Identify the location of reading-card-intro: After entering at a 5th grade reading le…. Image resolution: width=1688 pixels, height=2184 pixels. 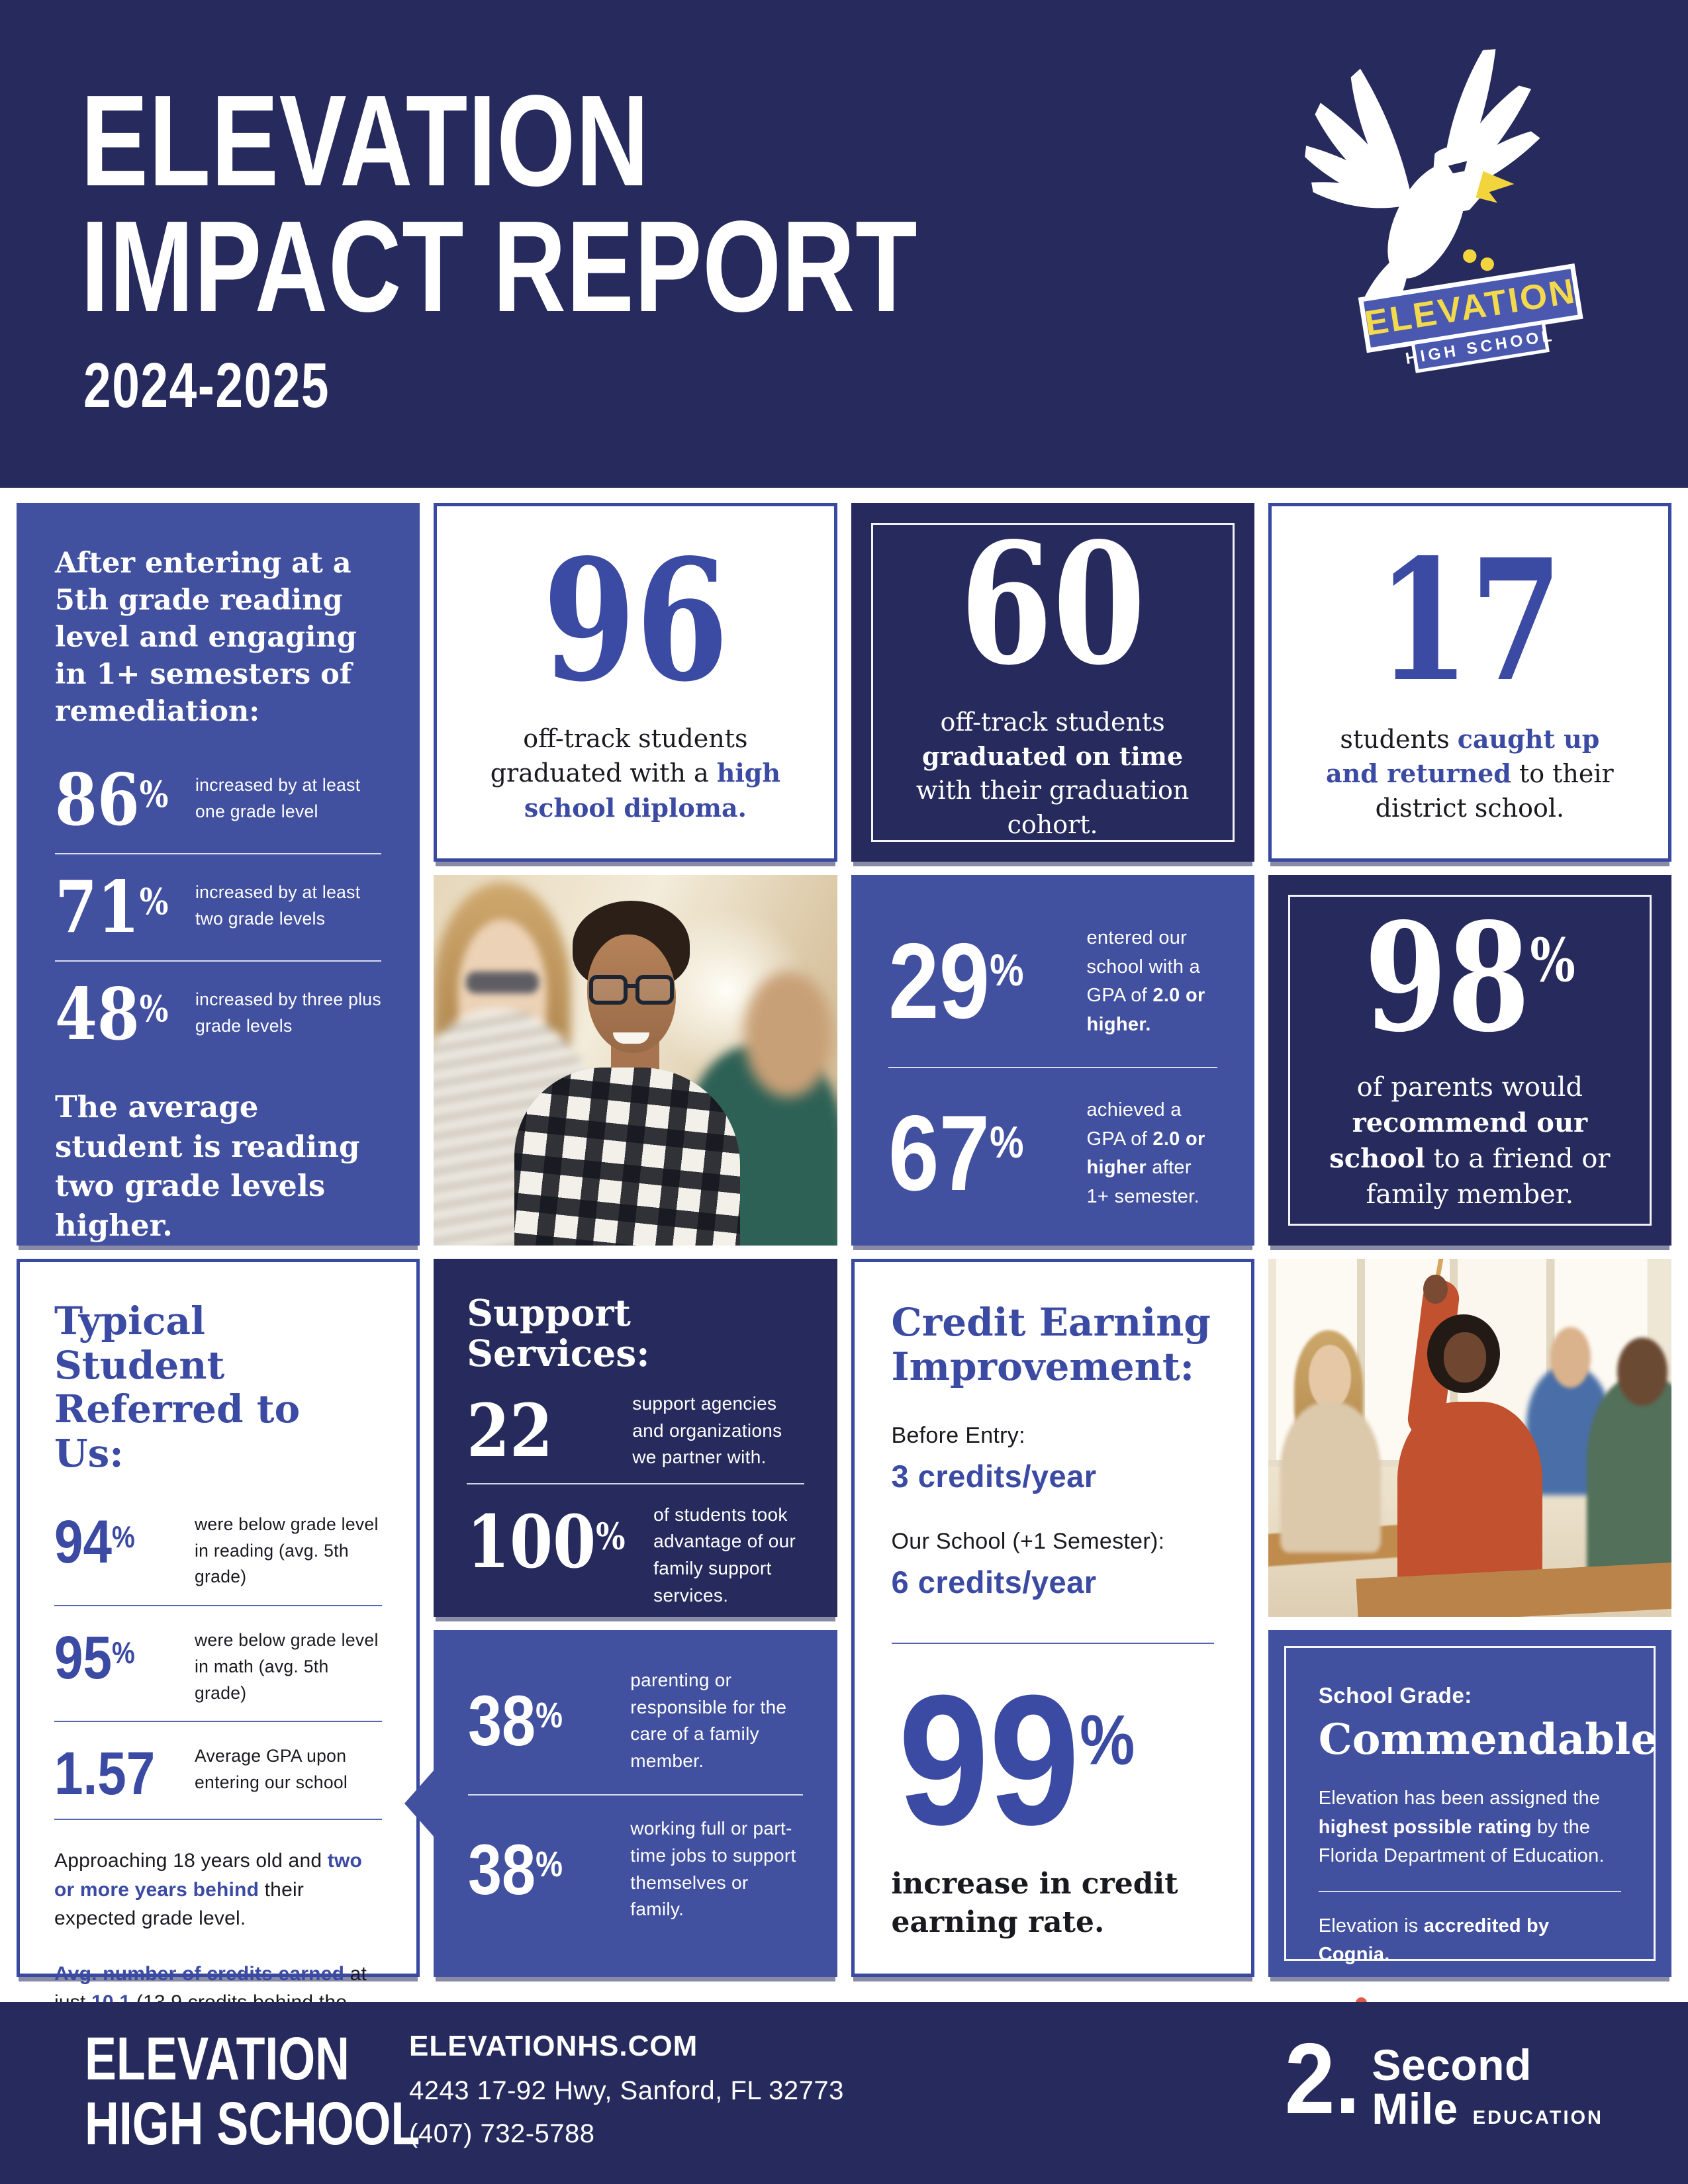
(206, 637).